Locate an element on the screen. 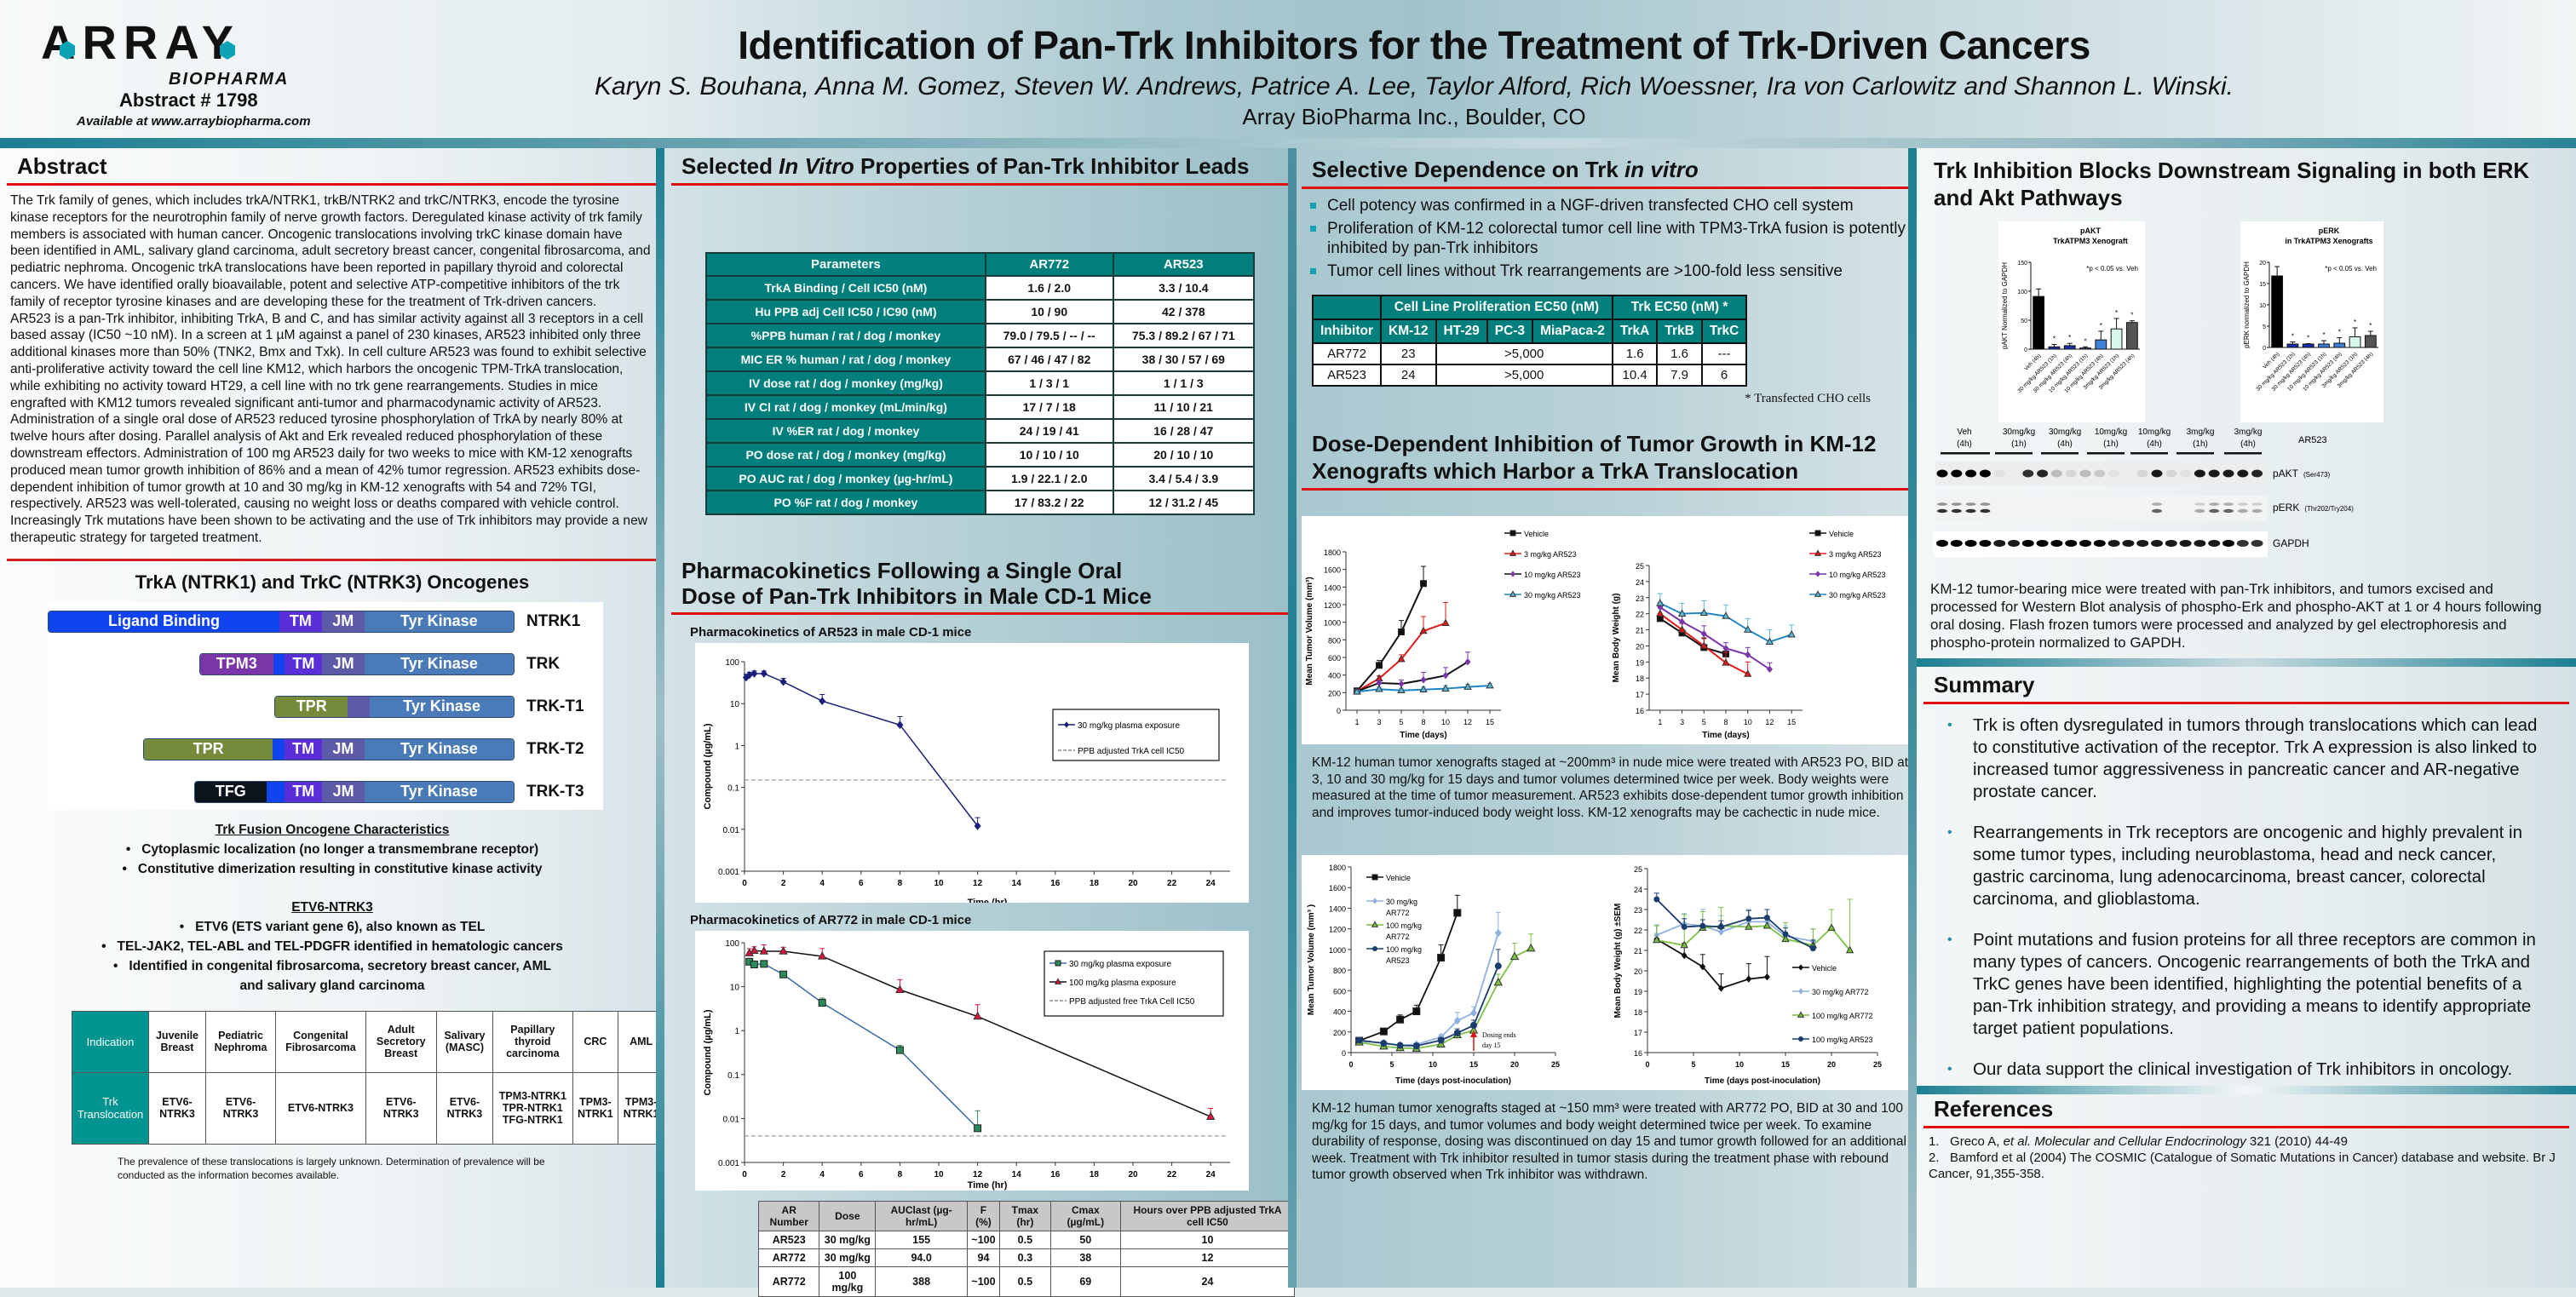  chart-background is located at coordinates (2312, 321).